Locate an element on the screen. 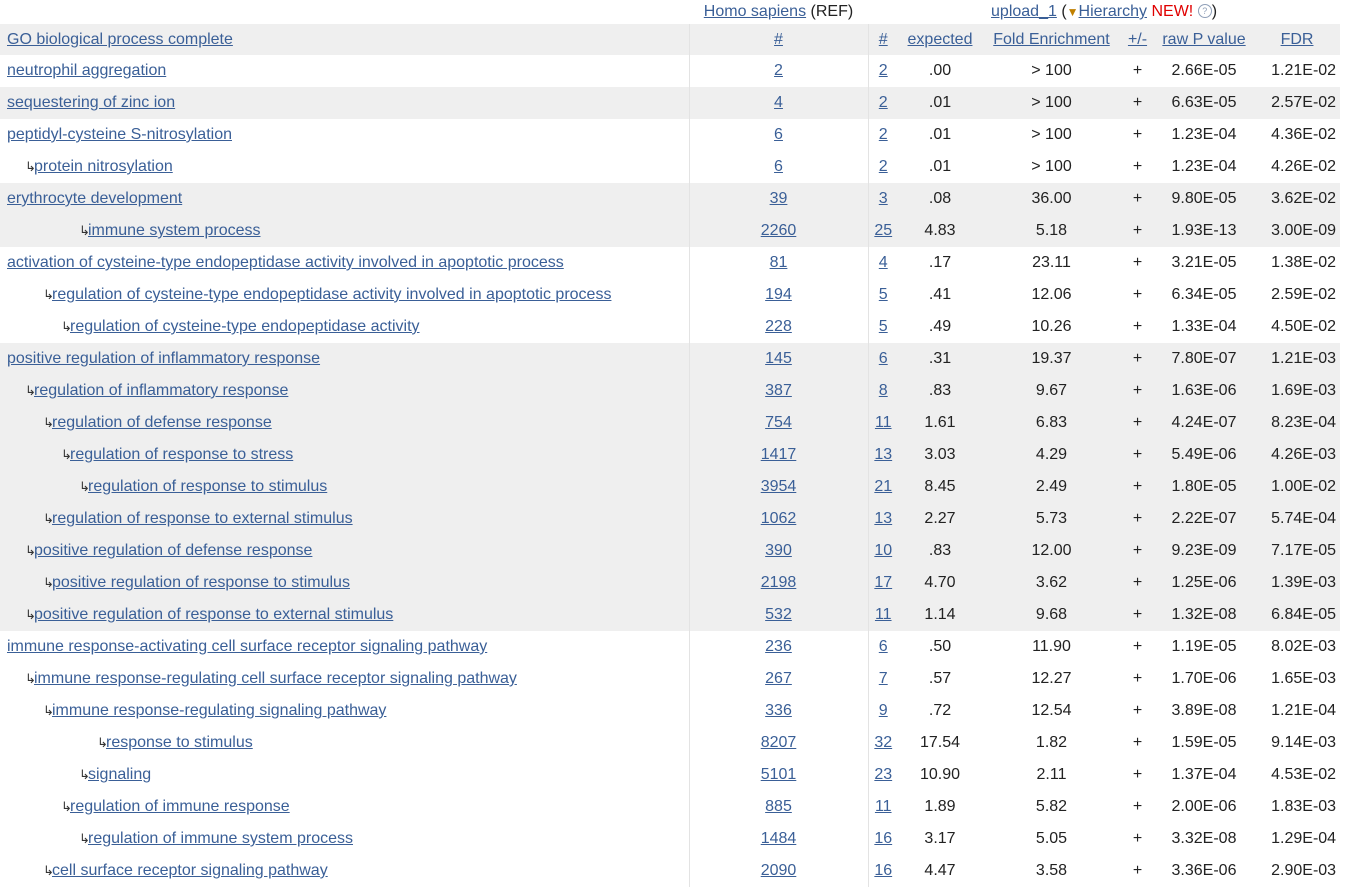 The height and width of the screenshot is (895, 1345). go-term-link: response to stimulus is located at coordinates (179, 742).